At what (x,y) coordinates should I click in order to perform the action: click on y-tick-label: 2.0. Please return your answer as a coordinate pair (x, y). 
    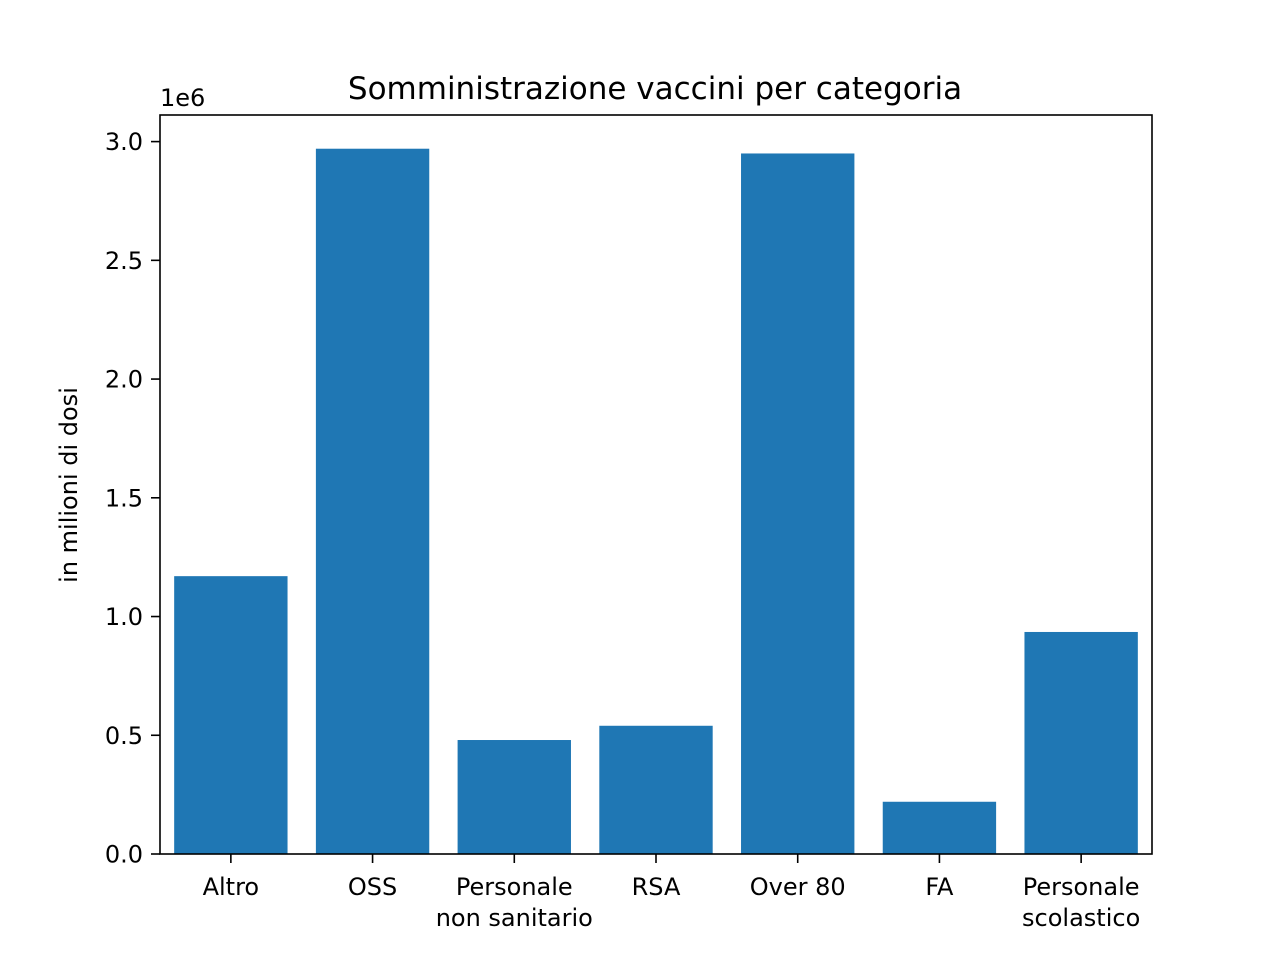
    Looking at the image, I should click on (124, 380).